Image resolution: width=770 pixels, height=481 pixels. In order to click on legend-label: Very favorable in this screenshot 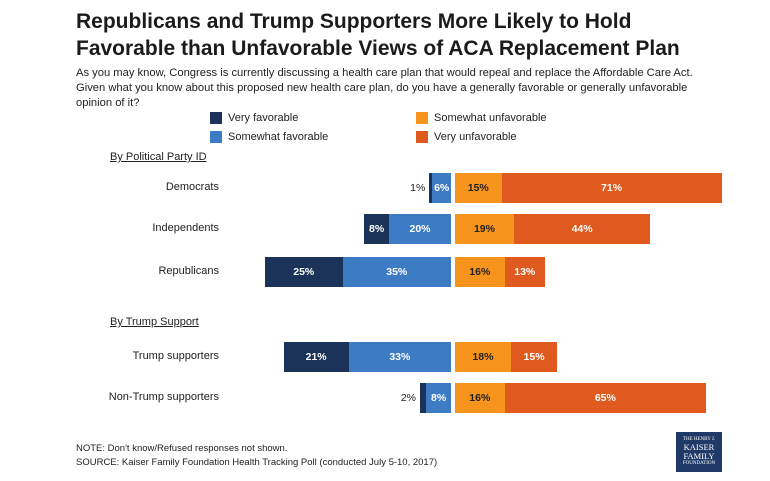, I will do `click(263, 118)`.